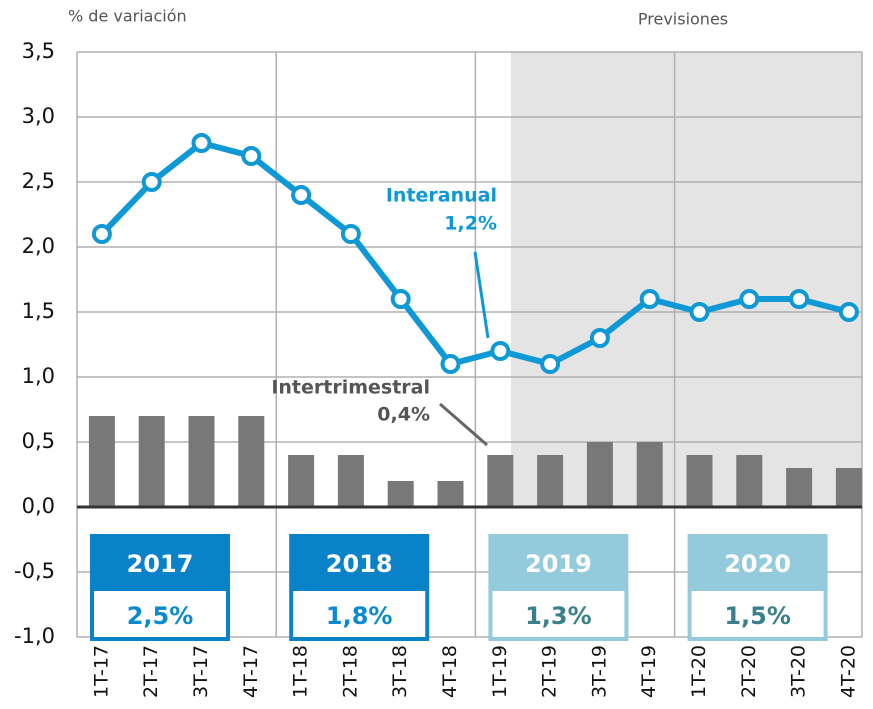 This screenshot has width=873, height=709. I want to click on year-label: 2018, so click(359, 564).